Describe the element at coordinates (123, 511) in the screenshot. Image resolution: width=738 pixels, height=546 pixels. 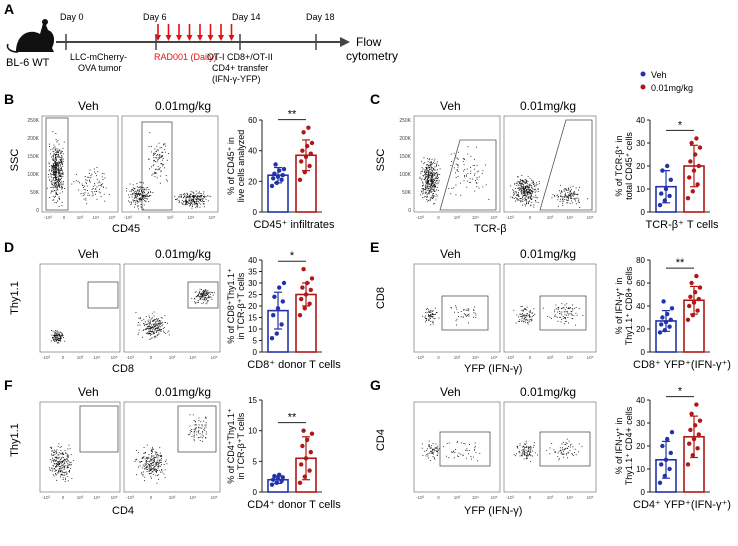
I see `flow-f-xlabel: CD4` at that location.